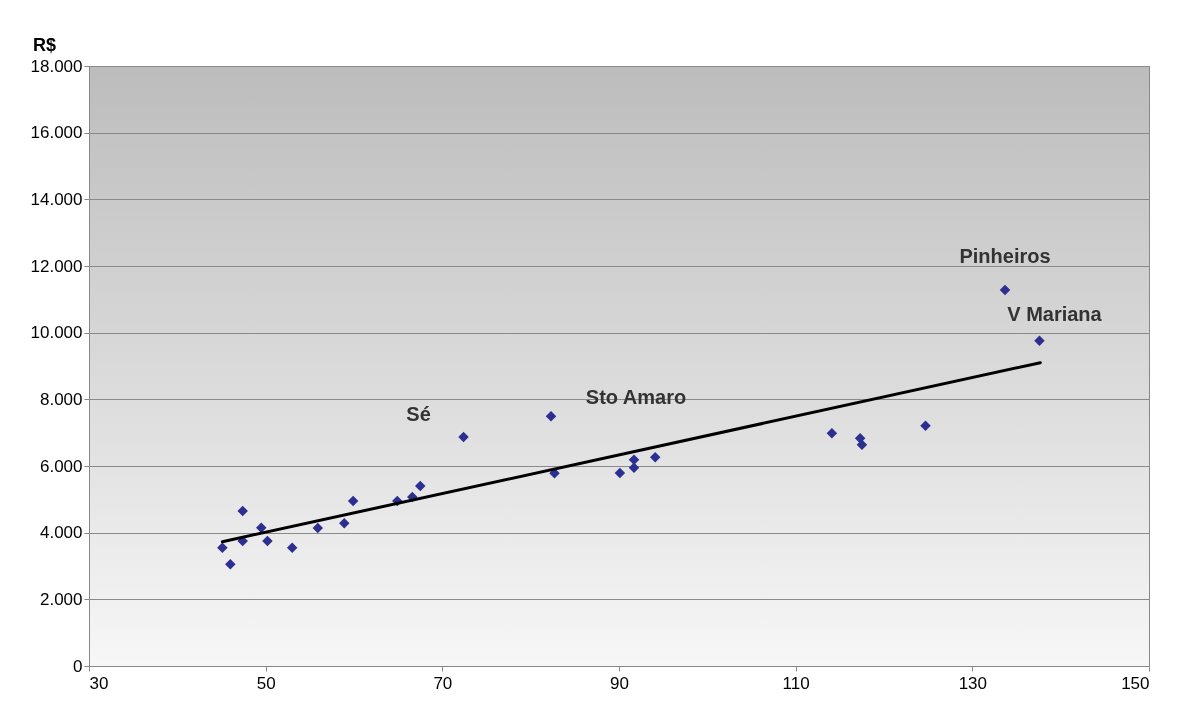  I want to click on y-tick-label: 8.000, so click(61, 399).